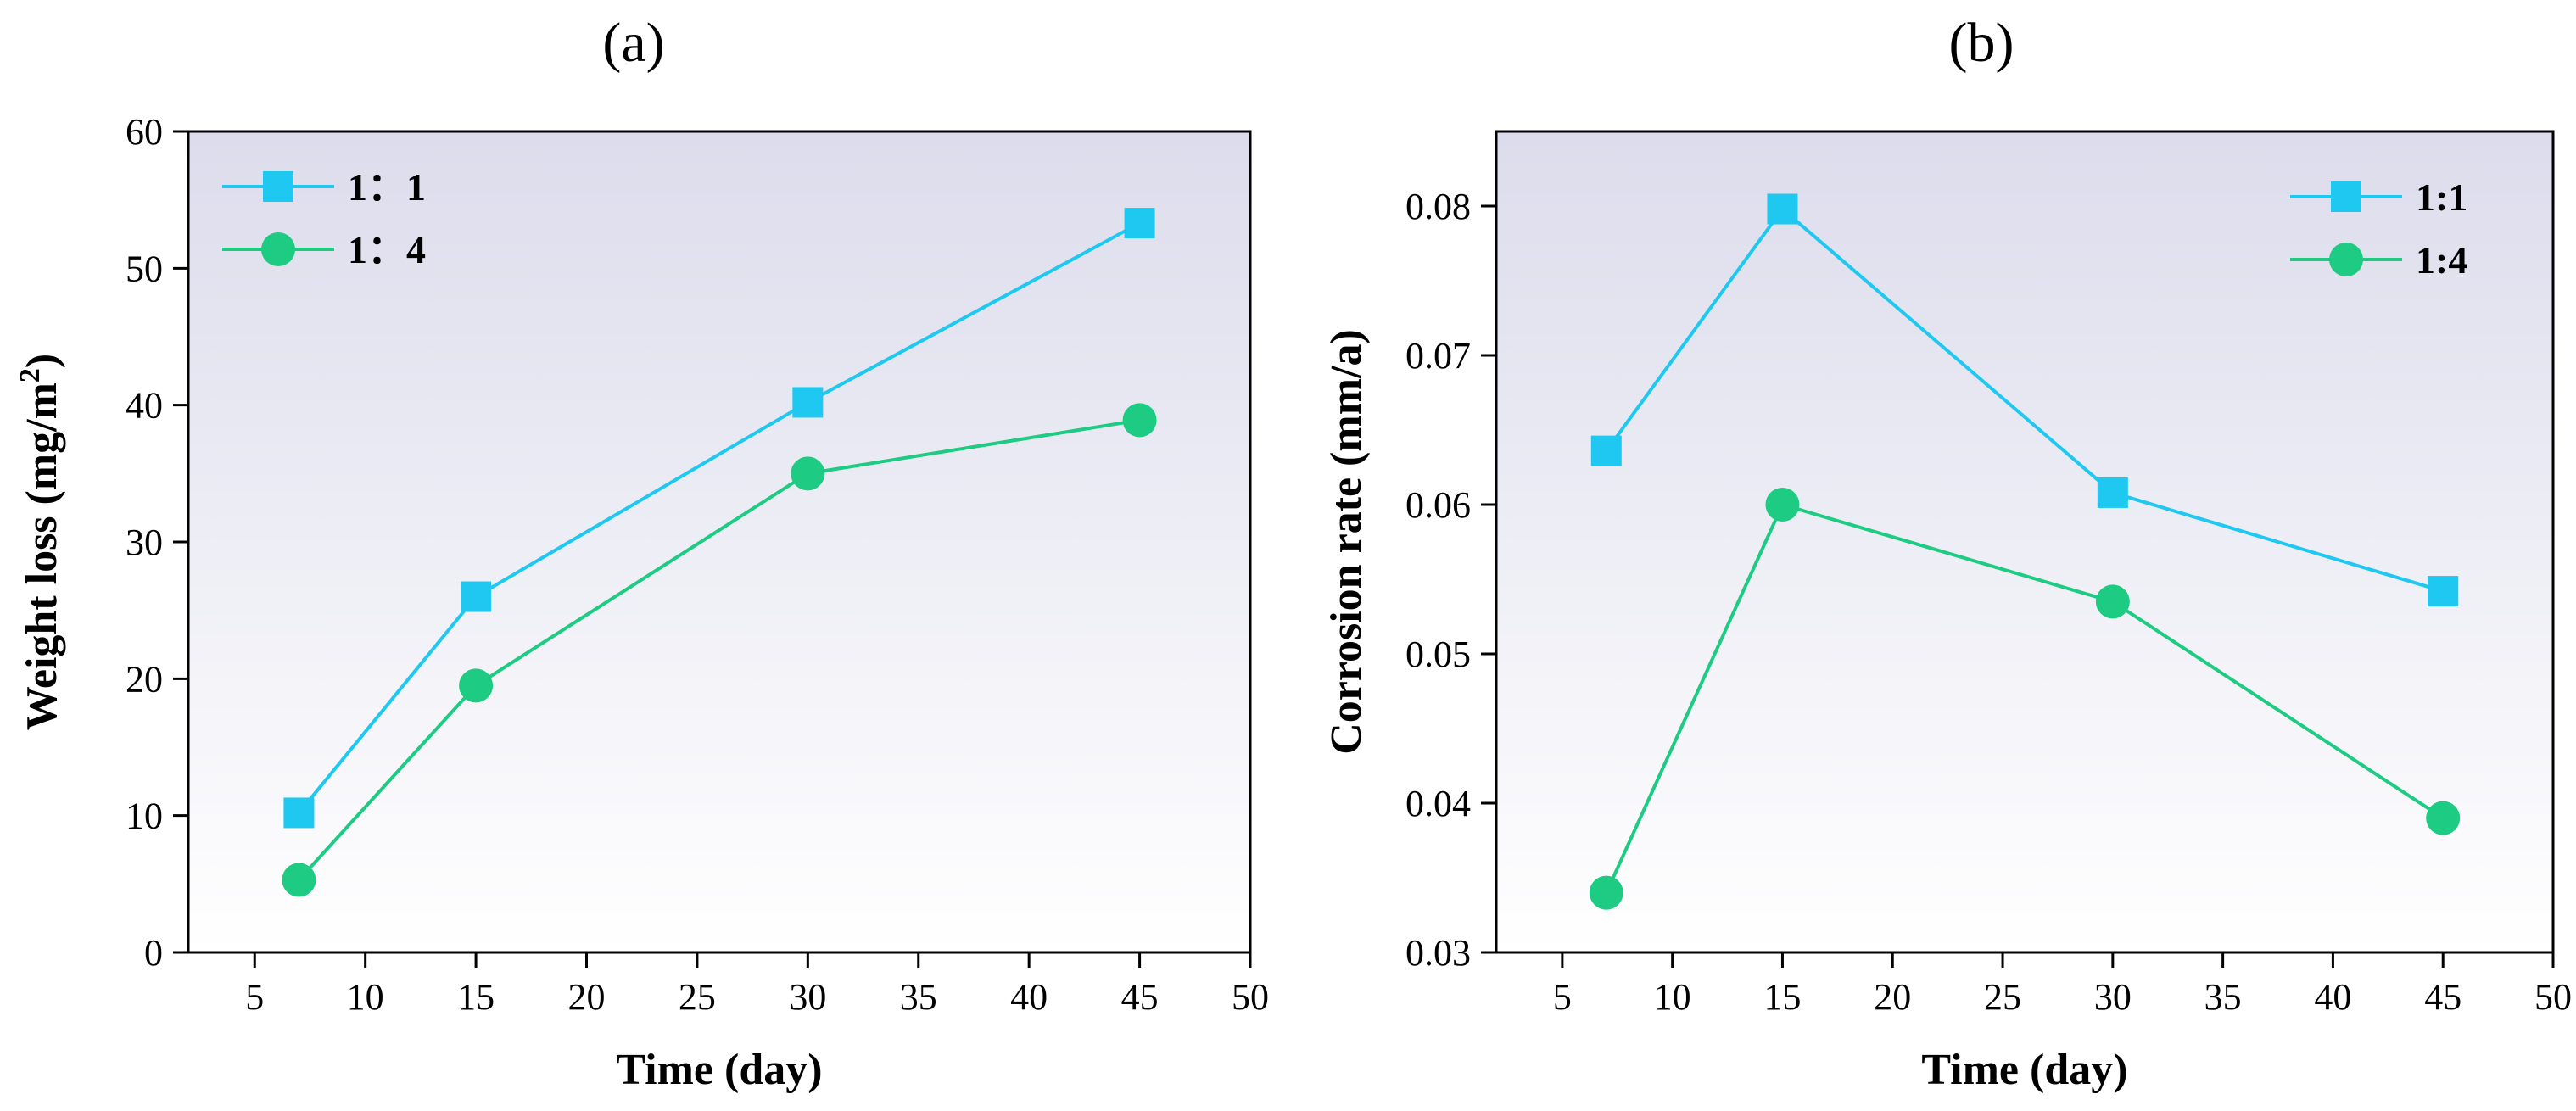 This screenshot has height=1111, width=2576. Describe the element at coordinates (387, 250) in the screenshot. I see `legend-label: 1：4` at that location.